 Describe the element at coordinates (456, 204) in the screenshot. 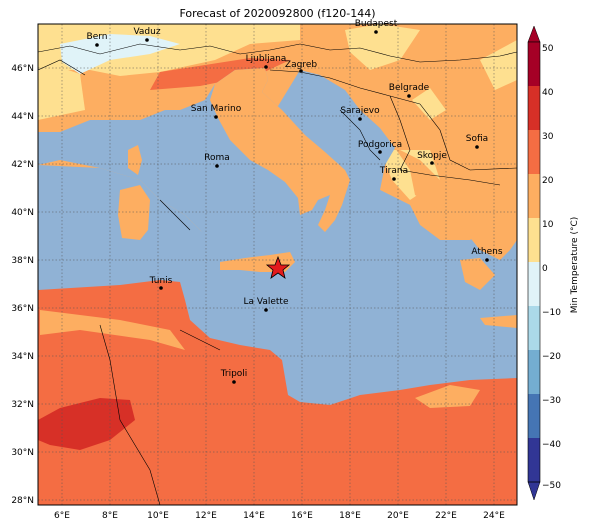

I see `greece` at that location.